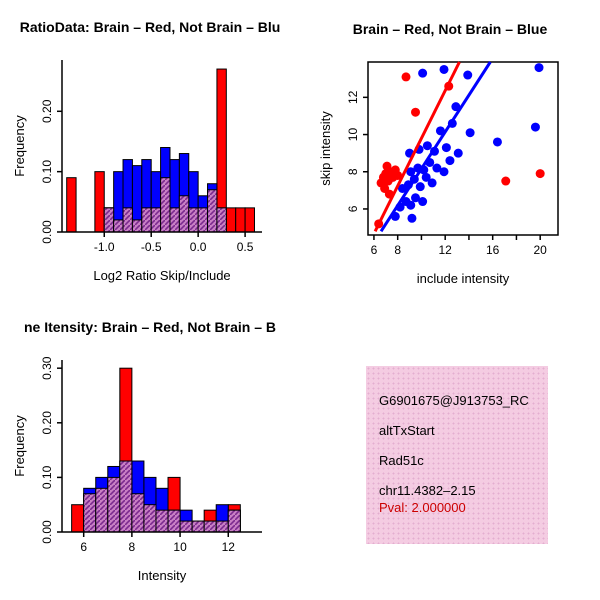 Image resolution: width=600 pixels, height=600 pixels. I want to click on svg-text: -1.0, so click(104, 247).